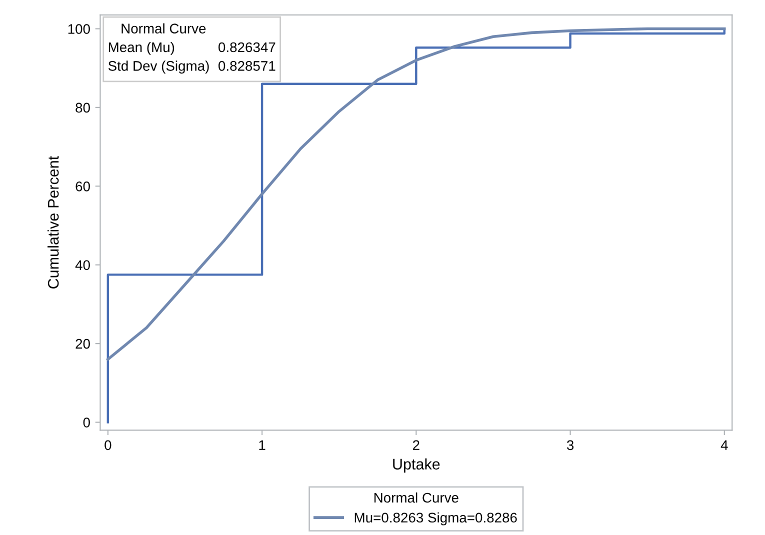  Describe the element at coordinates (724, 445) in the screenshot. I see `x-tick-label: 4` at that location.